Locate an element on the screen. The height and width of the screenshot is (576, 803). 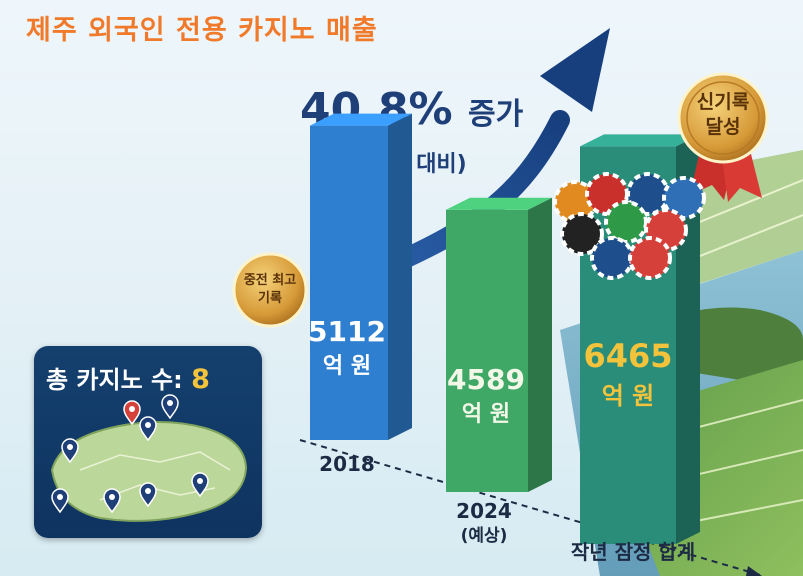
bar-value-0: 5112 is located at coordinates (347, 331).